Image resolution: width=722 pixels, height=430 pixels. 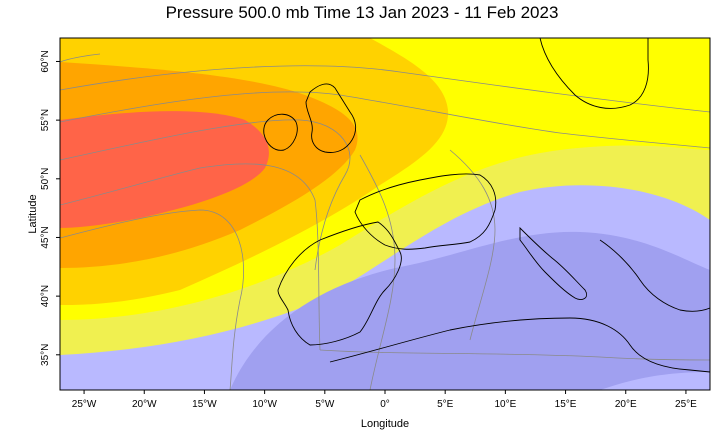 What do you see at coordinates (686, 404) in the screenshot?
I see `x-tick-label: 25°E` at bounding box center [686, 404].